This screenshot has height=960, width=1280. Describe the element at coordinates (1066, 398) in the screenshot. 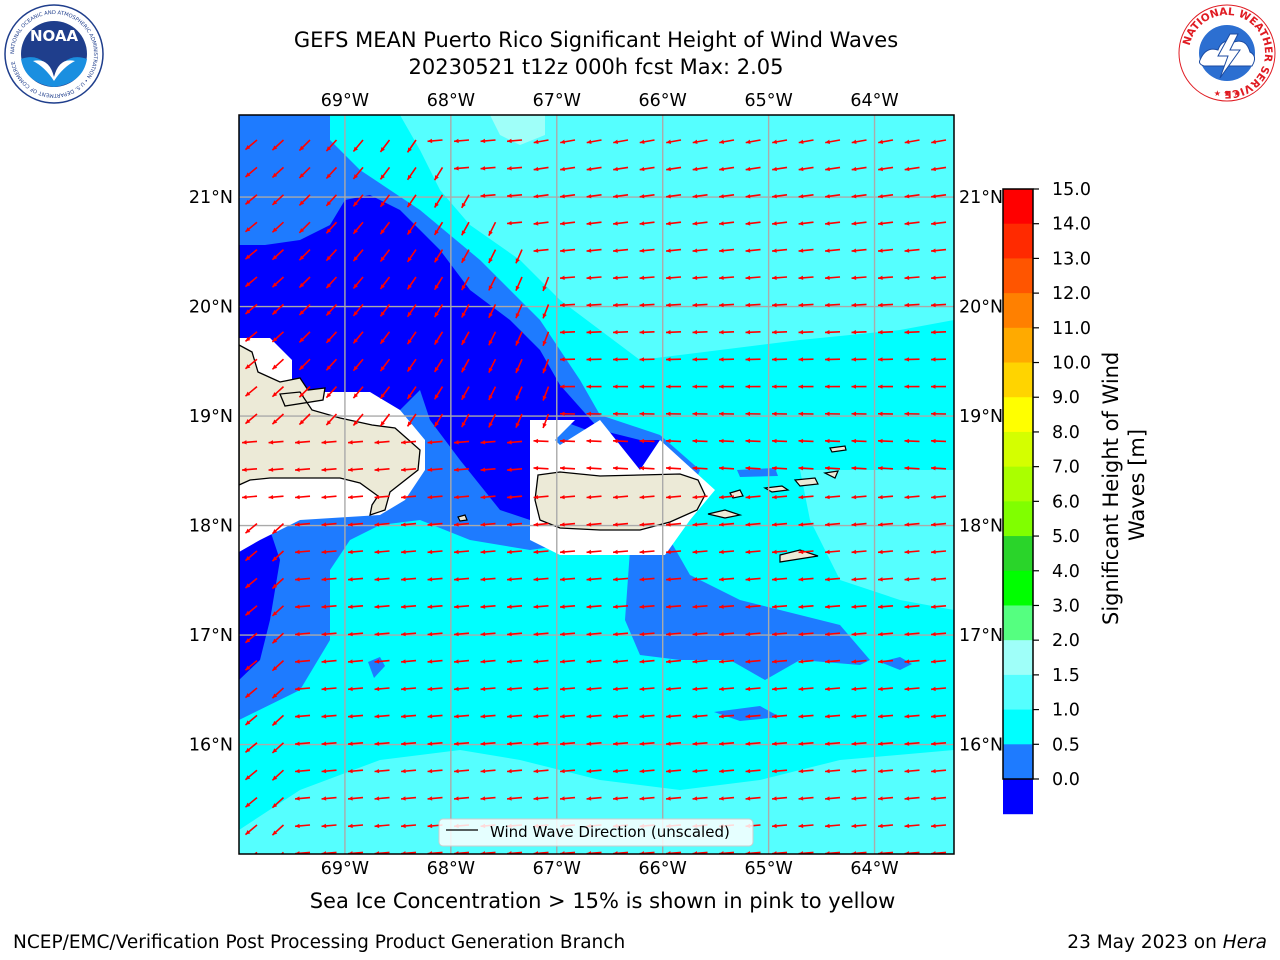

I see `colorbar-tick-label: 9.0` at that location.